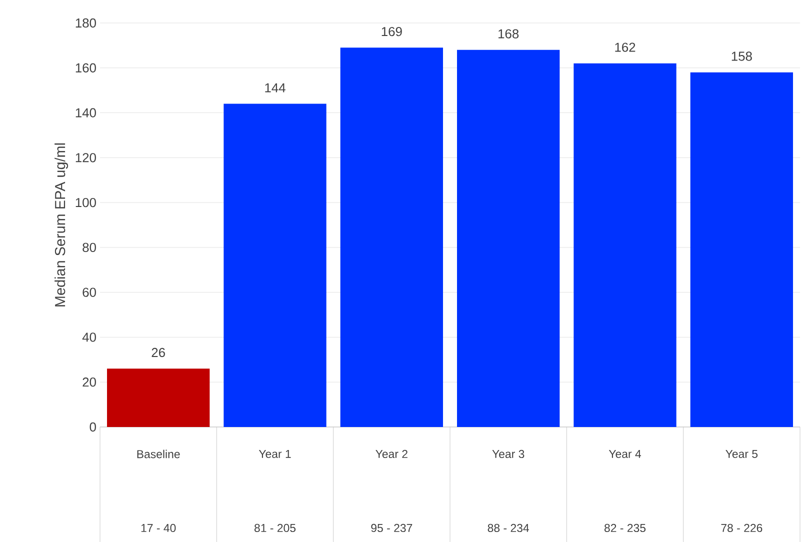 The height and width of the screenshot is (542, 808). I want to click on x-tick-label: Year 1, so click(274, 454).